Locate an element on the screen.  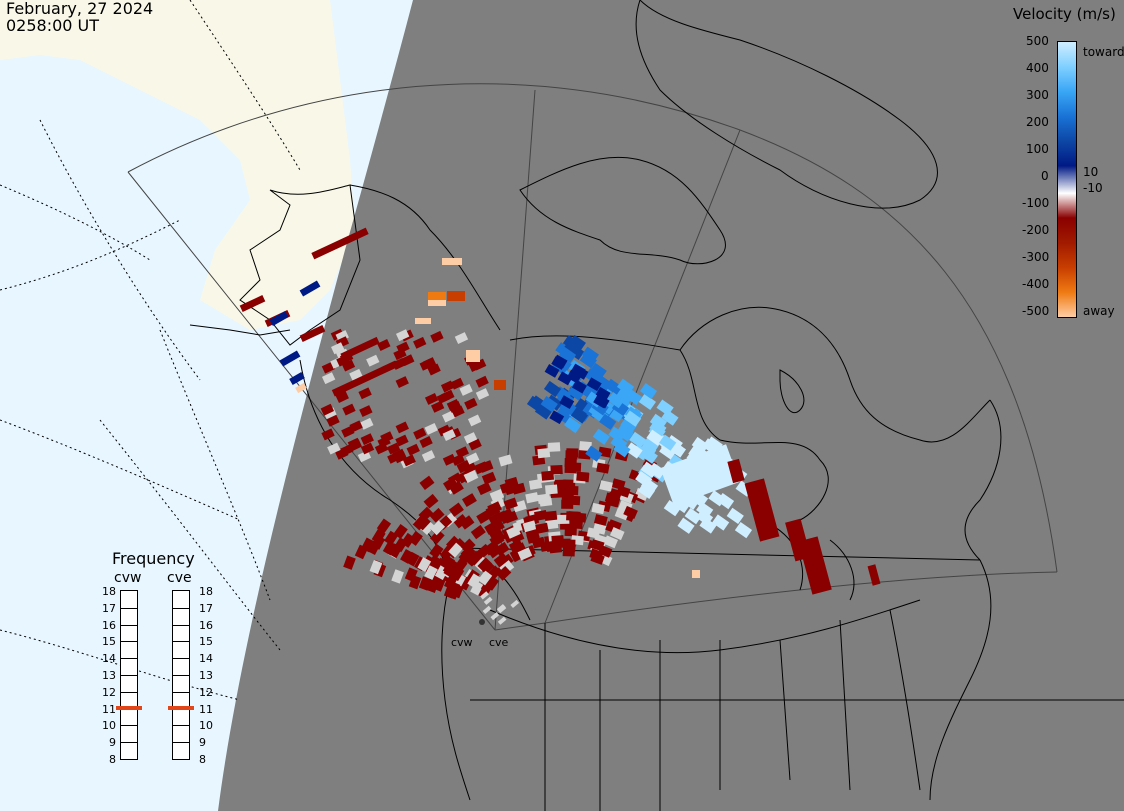
frequency-marker-cve is located at coordinates (181, 707).